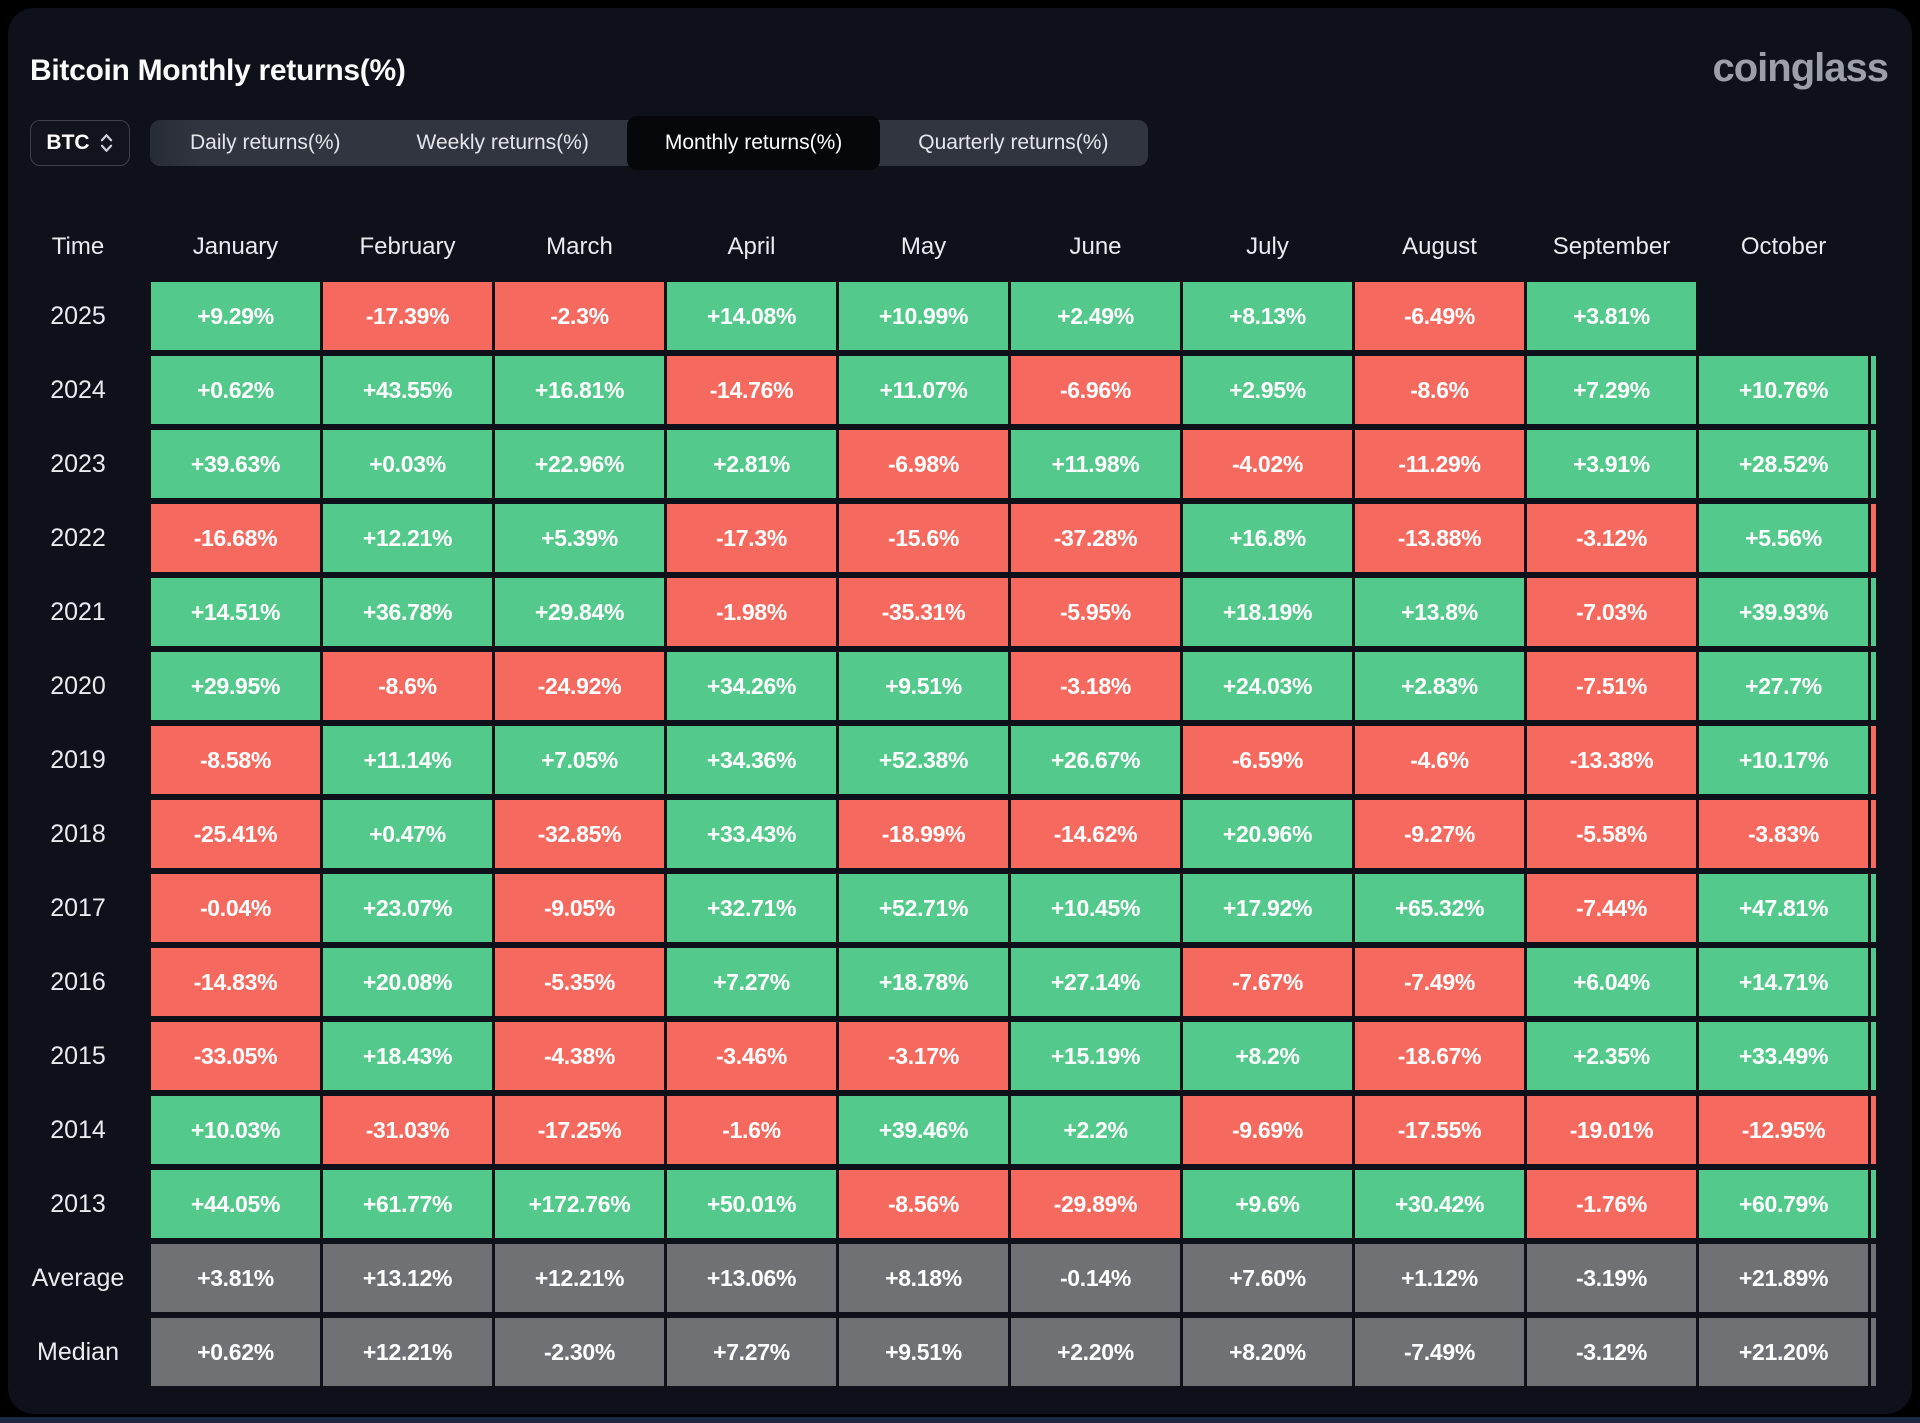 This screenshot has height=1423, width=1920. I want to click on tab-weekly-returns: Weekly returns(%), so click(502, 142).